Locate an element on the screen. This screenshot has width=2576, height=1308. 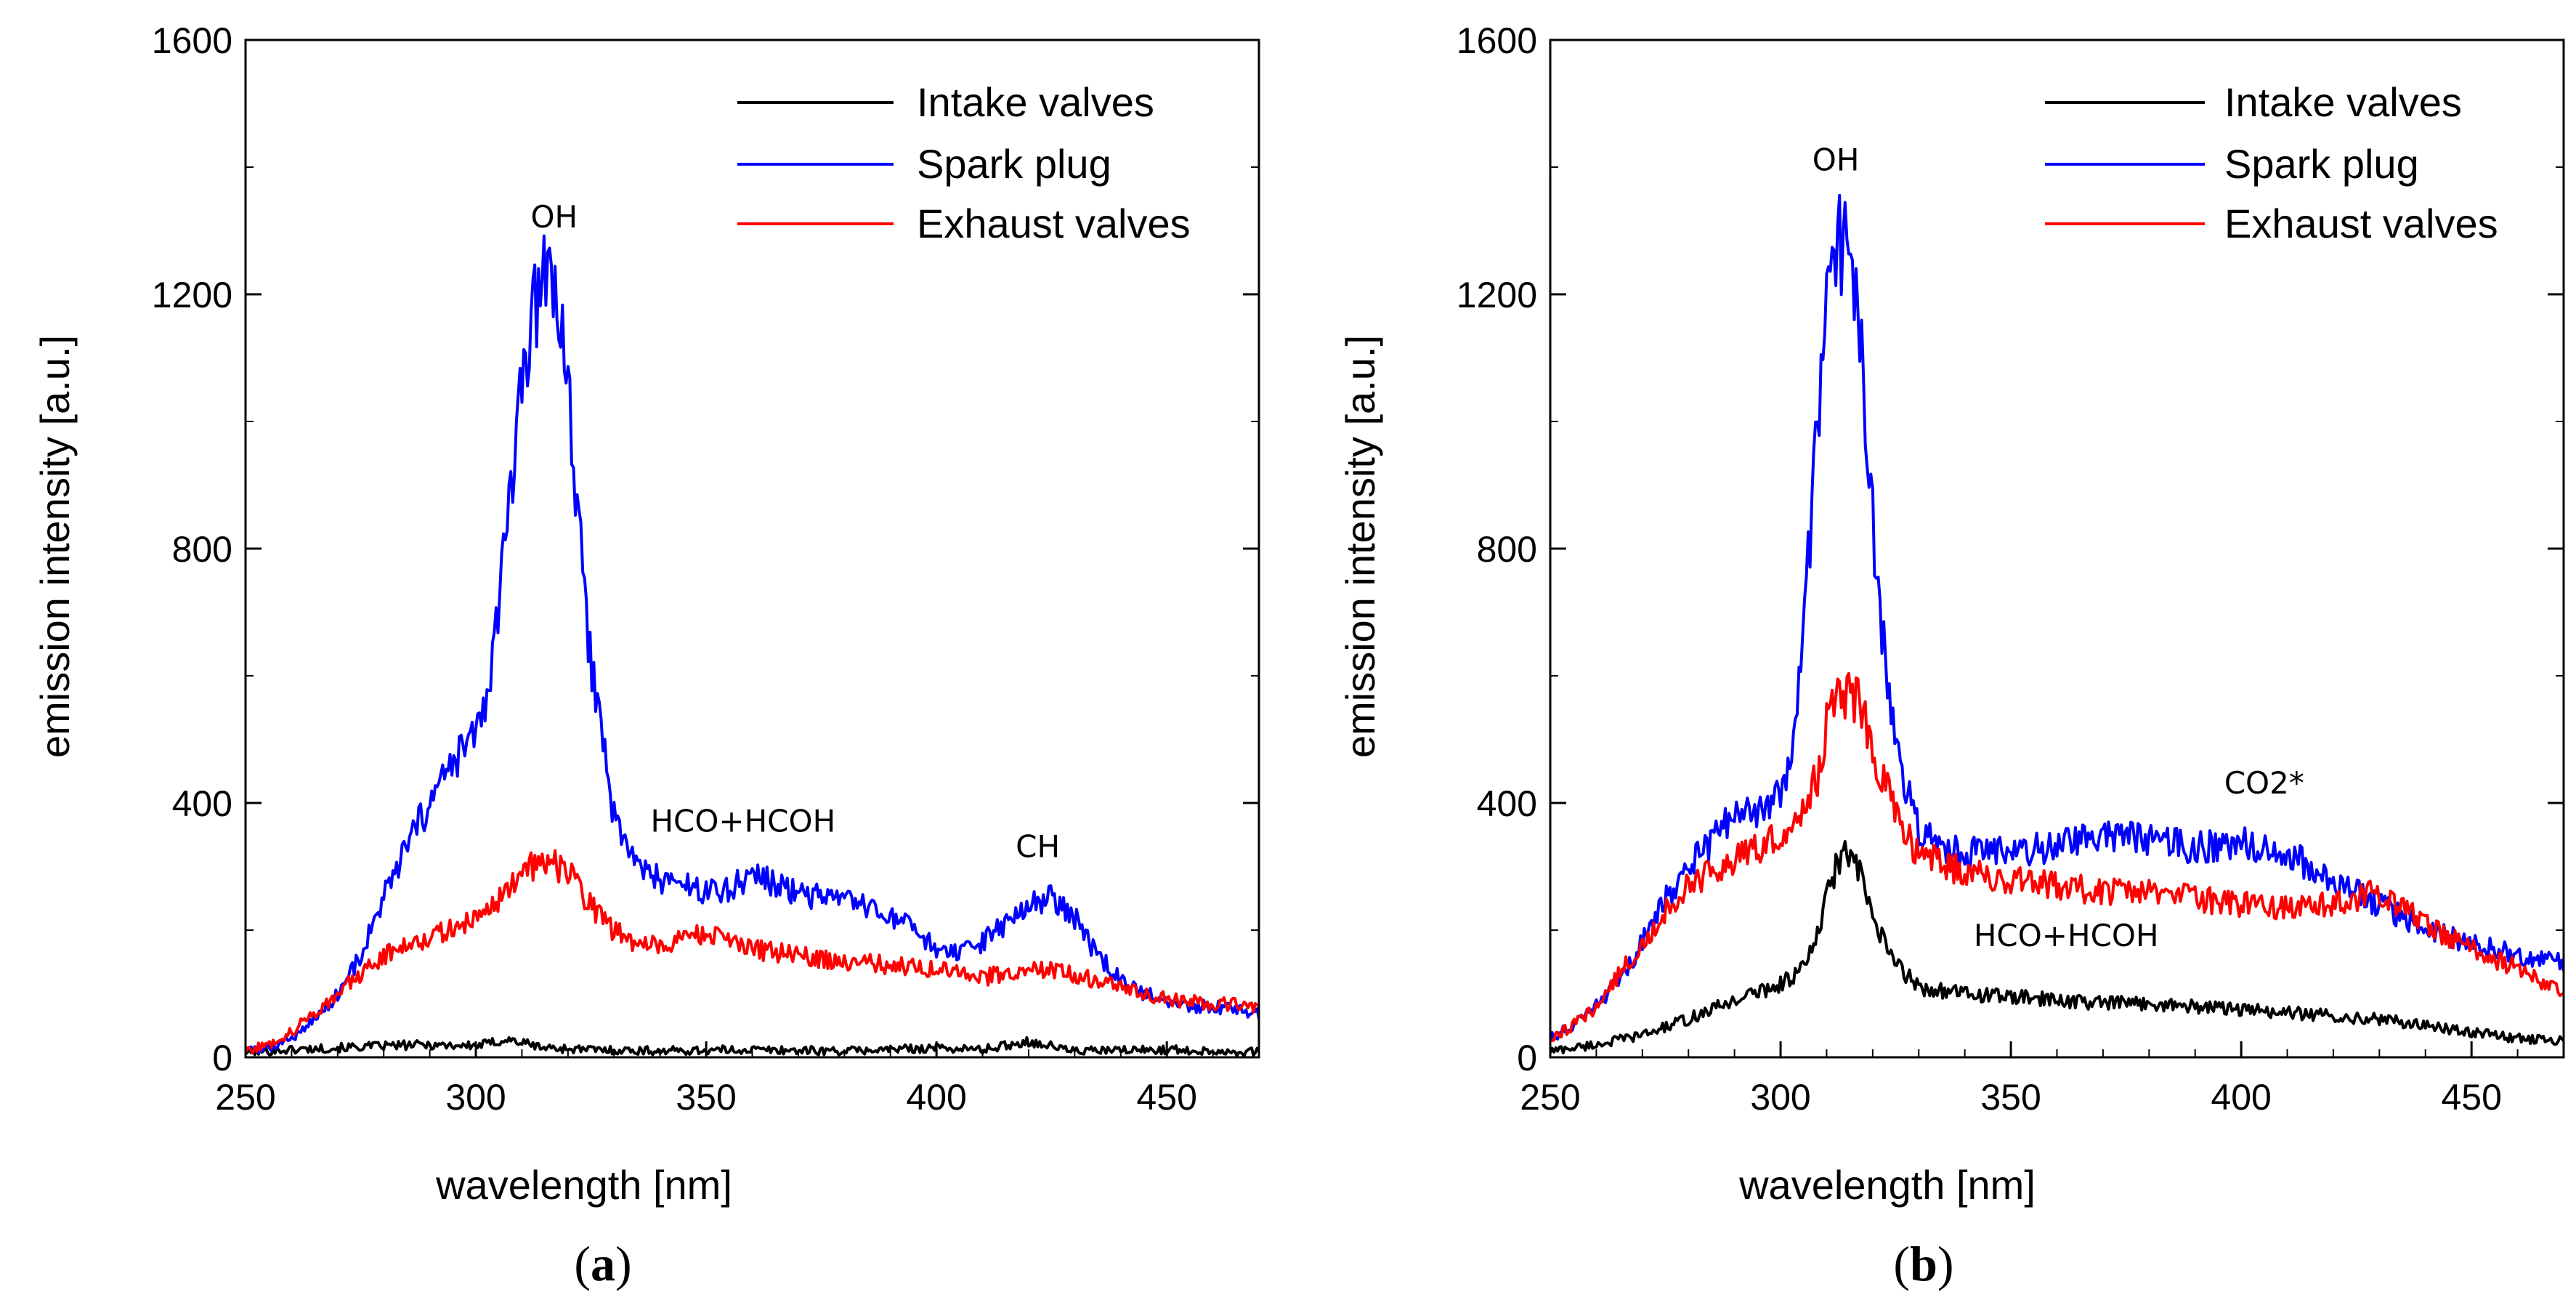
panel-b-legend: Intake valves Spark plug Exhaust valves is located at coordinates (2271, 162).